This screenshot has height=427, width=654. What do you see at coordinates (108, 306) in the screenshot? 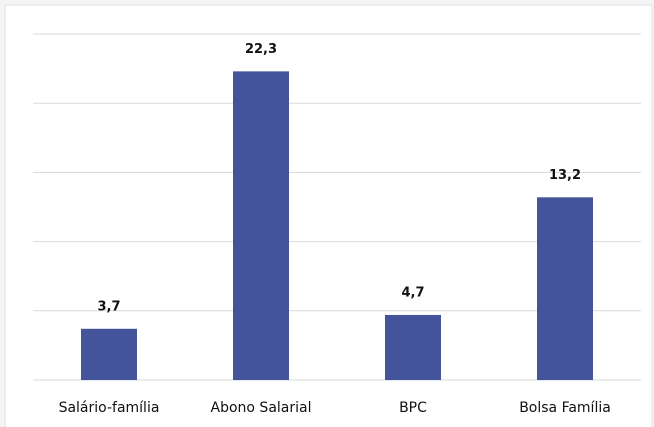
I see `data-label: 3,7` at bounding box center [108, 306].